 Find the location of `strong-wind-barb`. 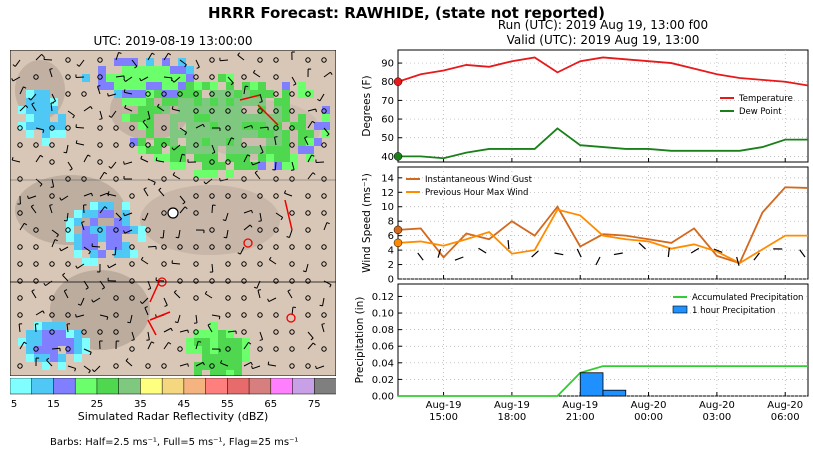

strong-wind-barb is located at coordinates (160, 316).